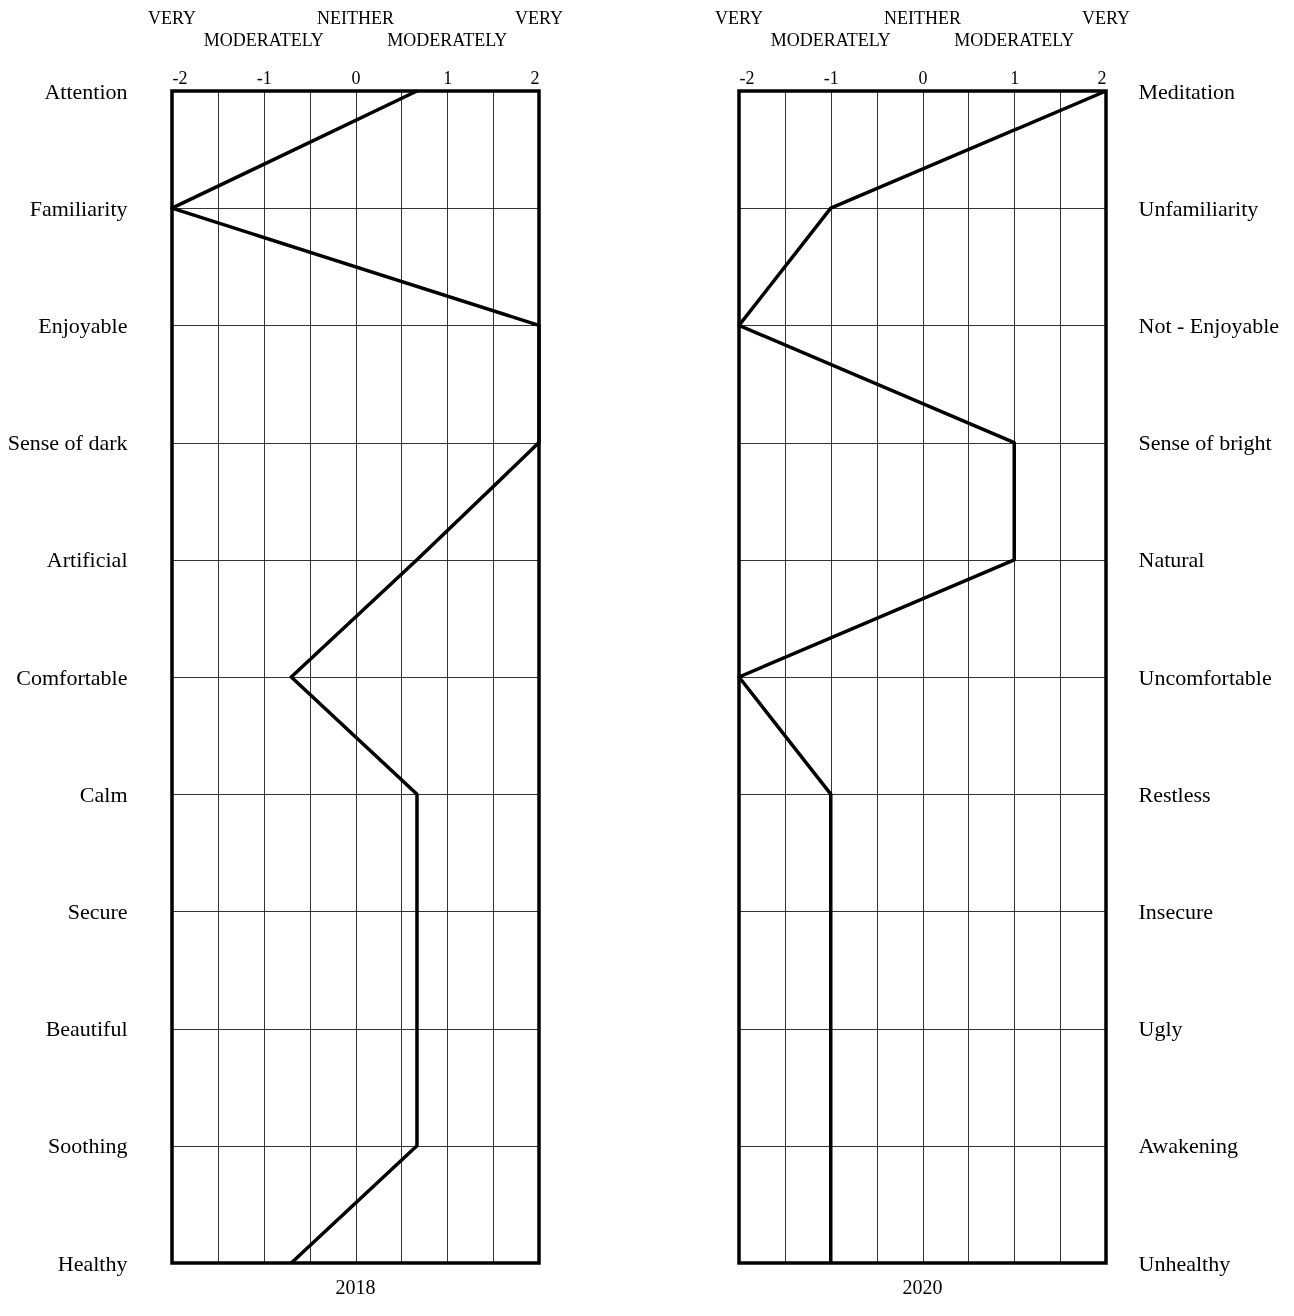  What do you see at coordinates (1209, 325) in the screenshot?
I see `y-tick-label: Not - Enjoyable` at bounding box center [1209, 325].